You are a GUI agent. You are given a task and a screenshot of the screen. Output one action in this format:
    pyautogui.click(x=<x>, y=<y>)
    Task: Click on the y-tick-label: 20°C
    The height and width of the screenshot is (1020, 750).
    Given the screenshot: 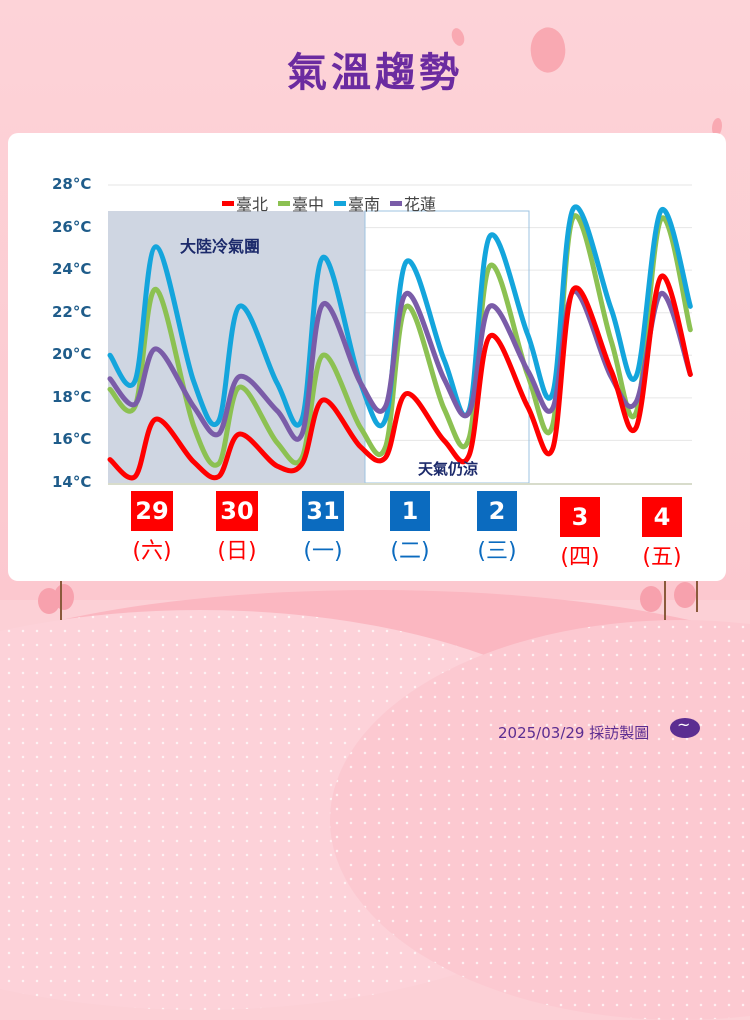 What is the action you would take?
    pyautogui.click(x=72, y=354)
    